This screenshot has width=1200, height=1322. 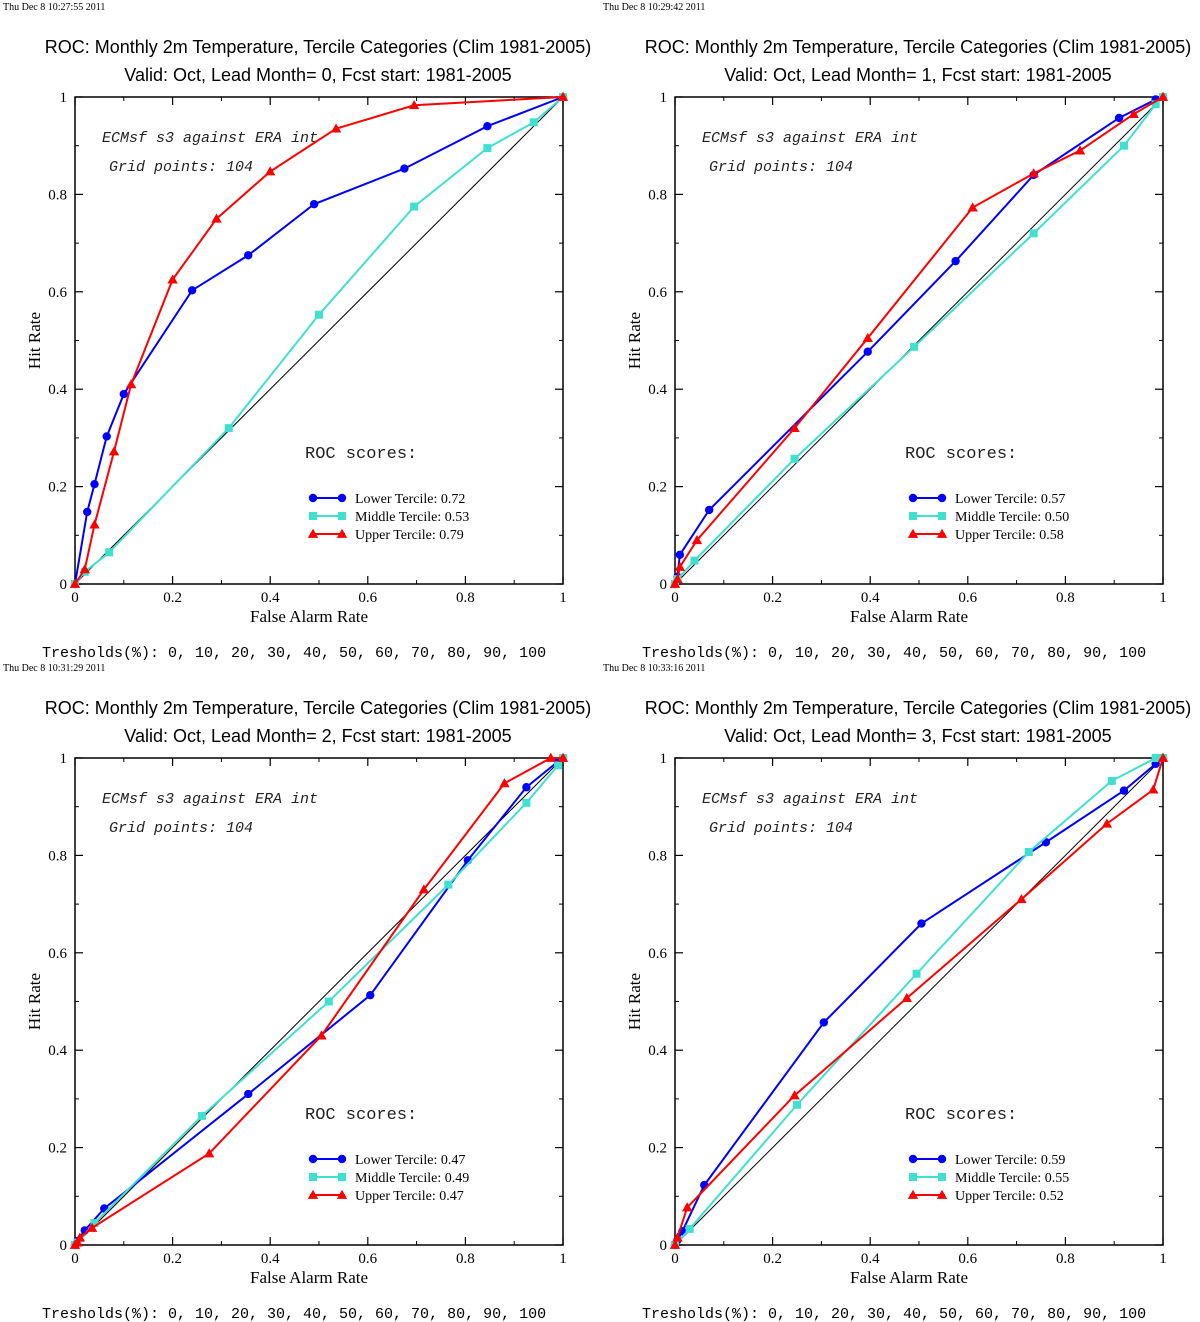 I want to click on legend-label-middle: Middle Tercile: 0.53, so click(x=412, y=517).